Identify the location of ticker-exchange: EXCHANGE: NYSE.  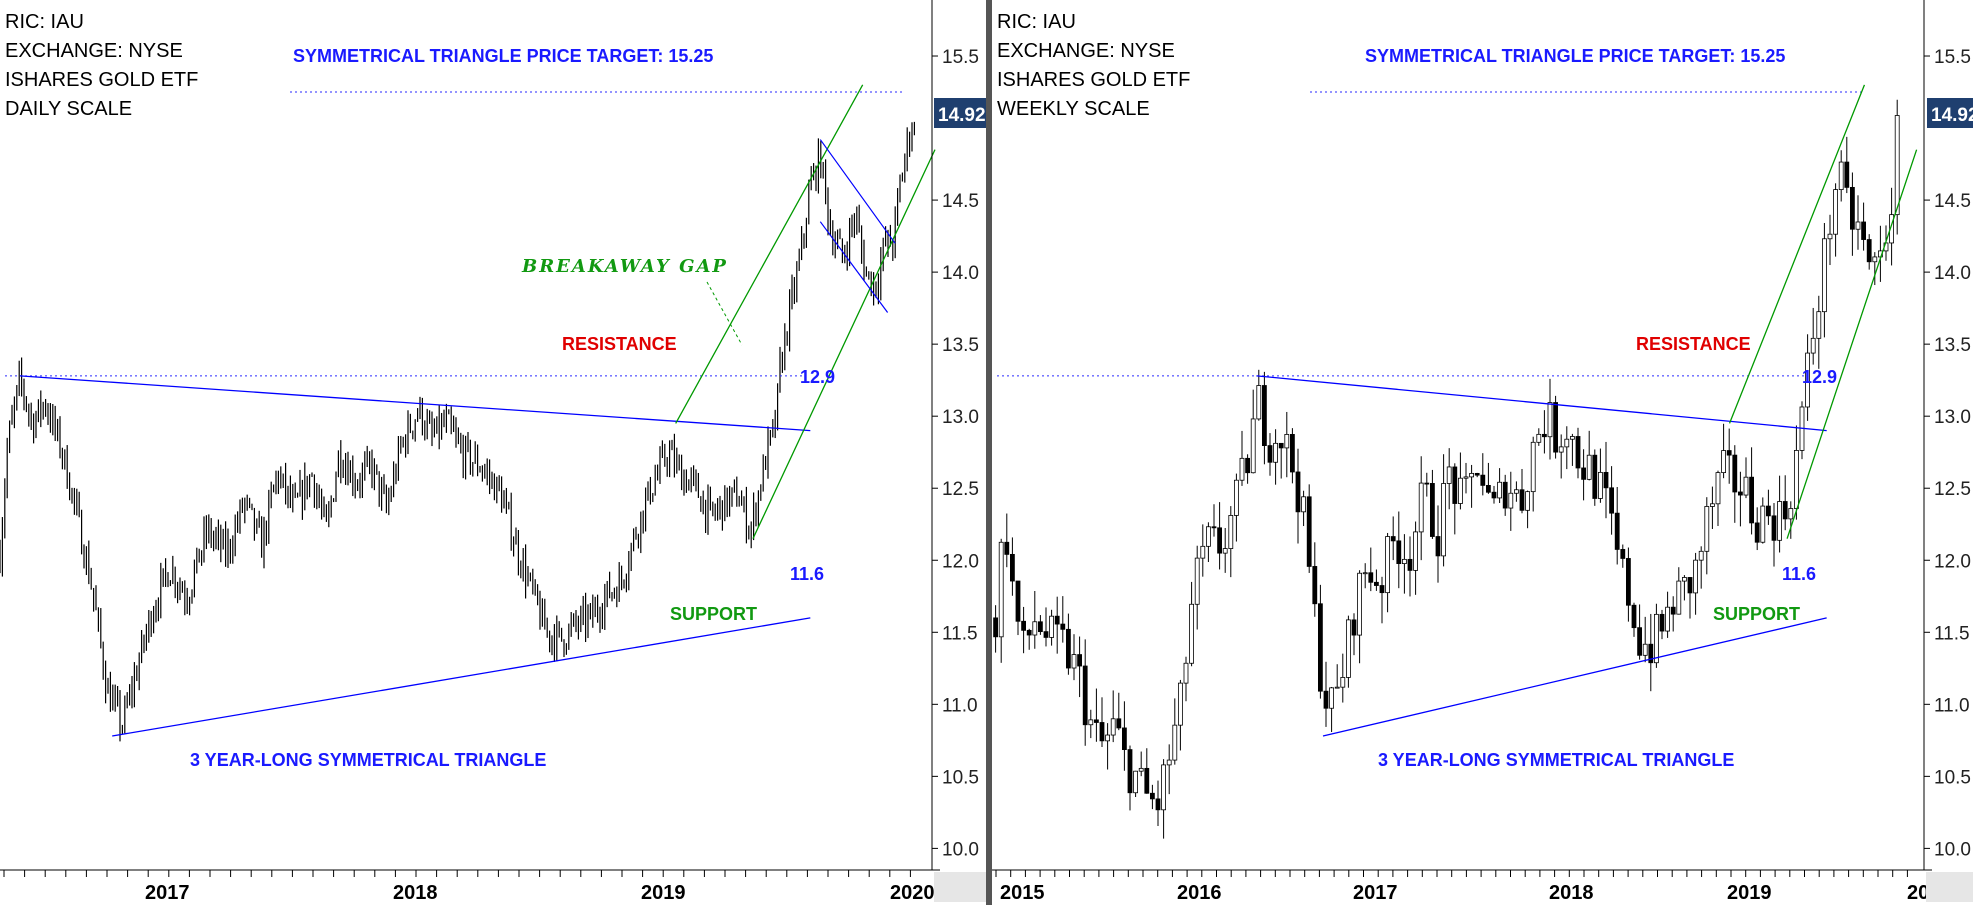
(1086, 51).